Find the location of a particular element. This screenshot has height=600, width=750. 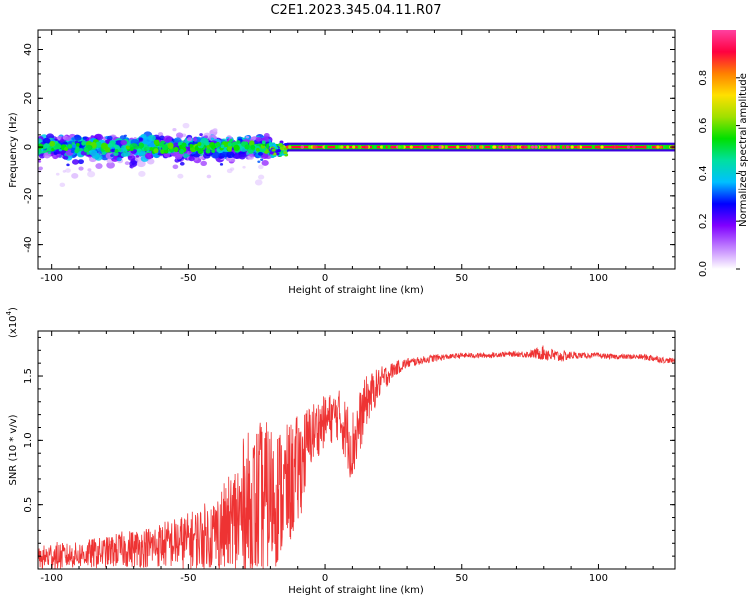

x-tick-label: 50 is located at coordinates (461, 278).